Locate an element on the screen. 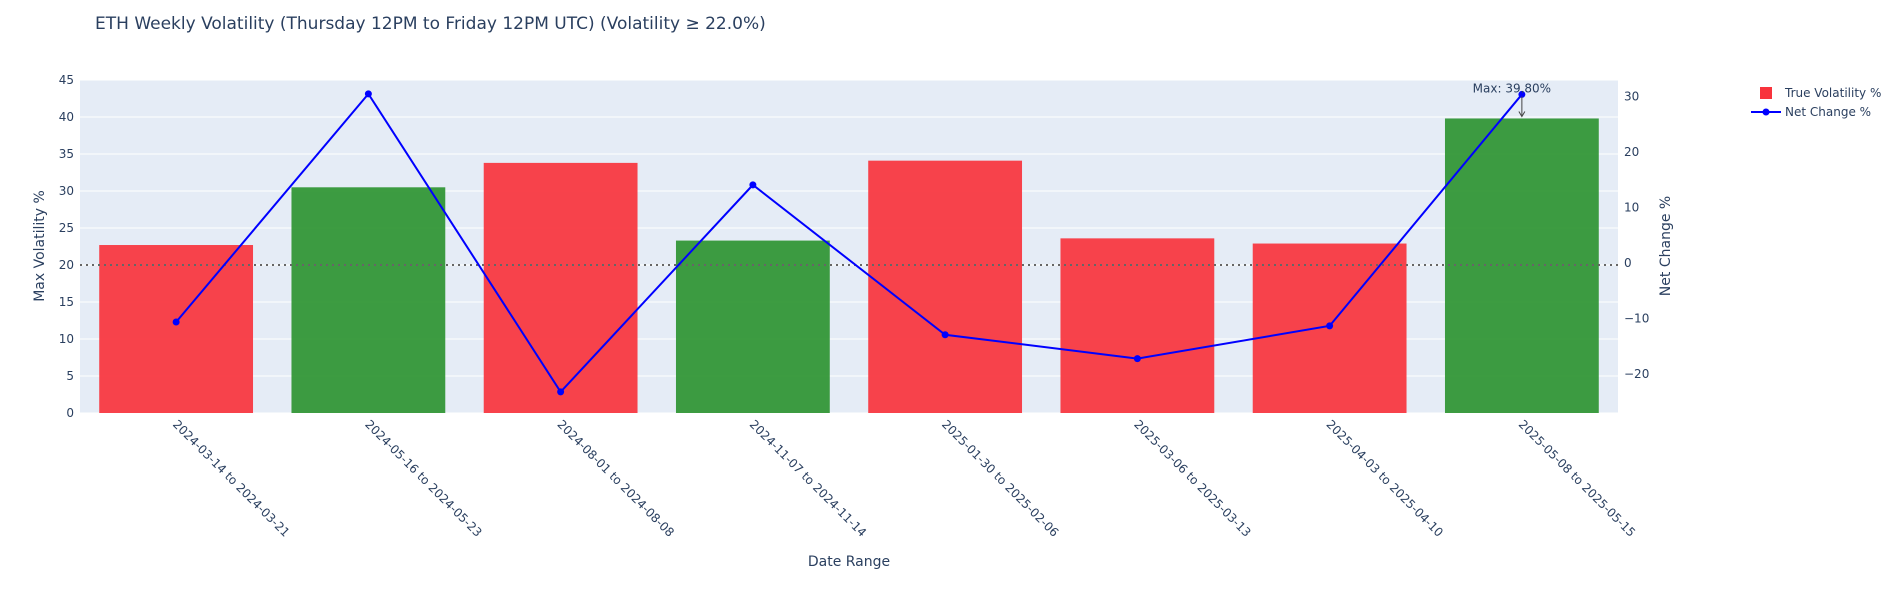 The width and height of the screenshot is (1896, 604). y2-tick-label: −10 is located at coordinates (1636, 319).